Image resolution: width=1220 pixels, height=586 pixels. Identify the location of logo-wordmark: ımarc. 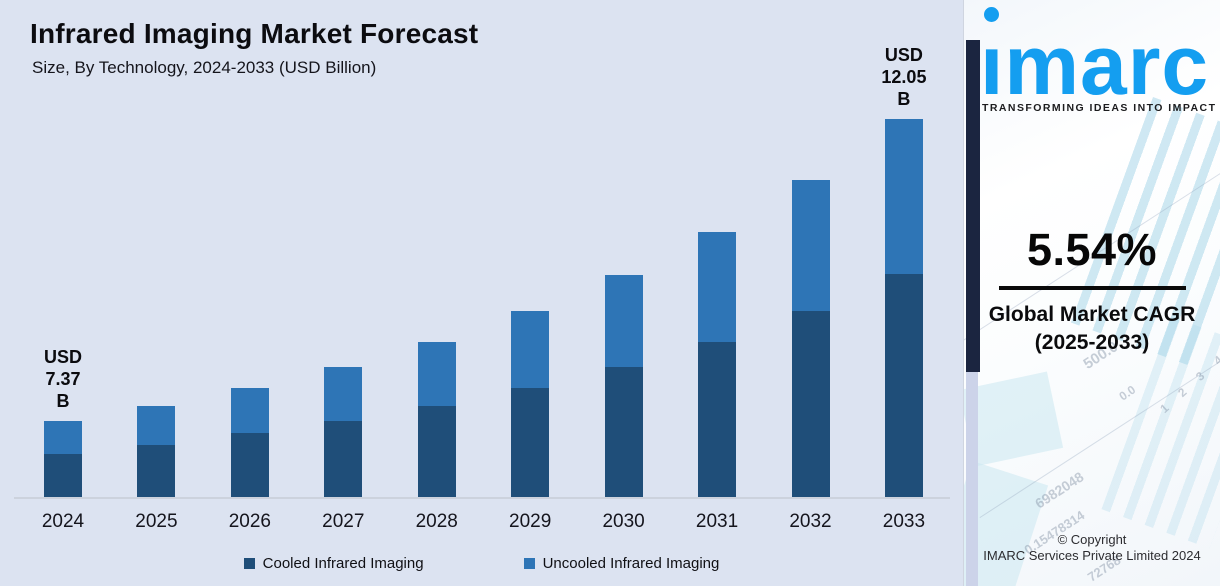
(1095, 65).